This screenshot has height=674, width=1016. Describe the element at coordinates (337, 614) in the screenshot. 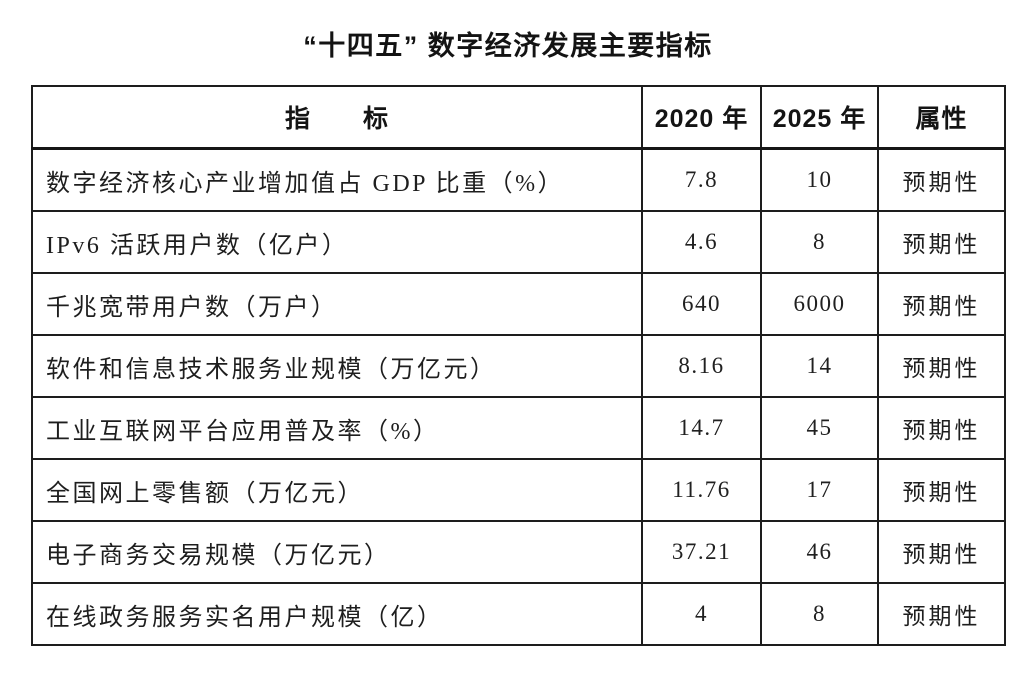

I see `indicator-cell: 在线政务服务实名用户规模（亿）` at that location.